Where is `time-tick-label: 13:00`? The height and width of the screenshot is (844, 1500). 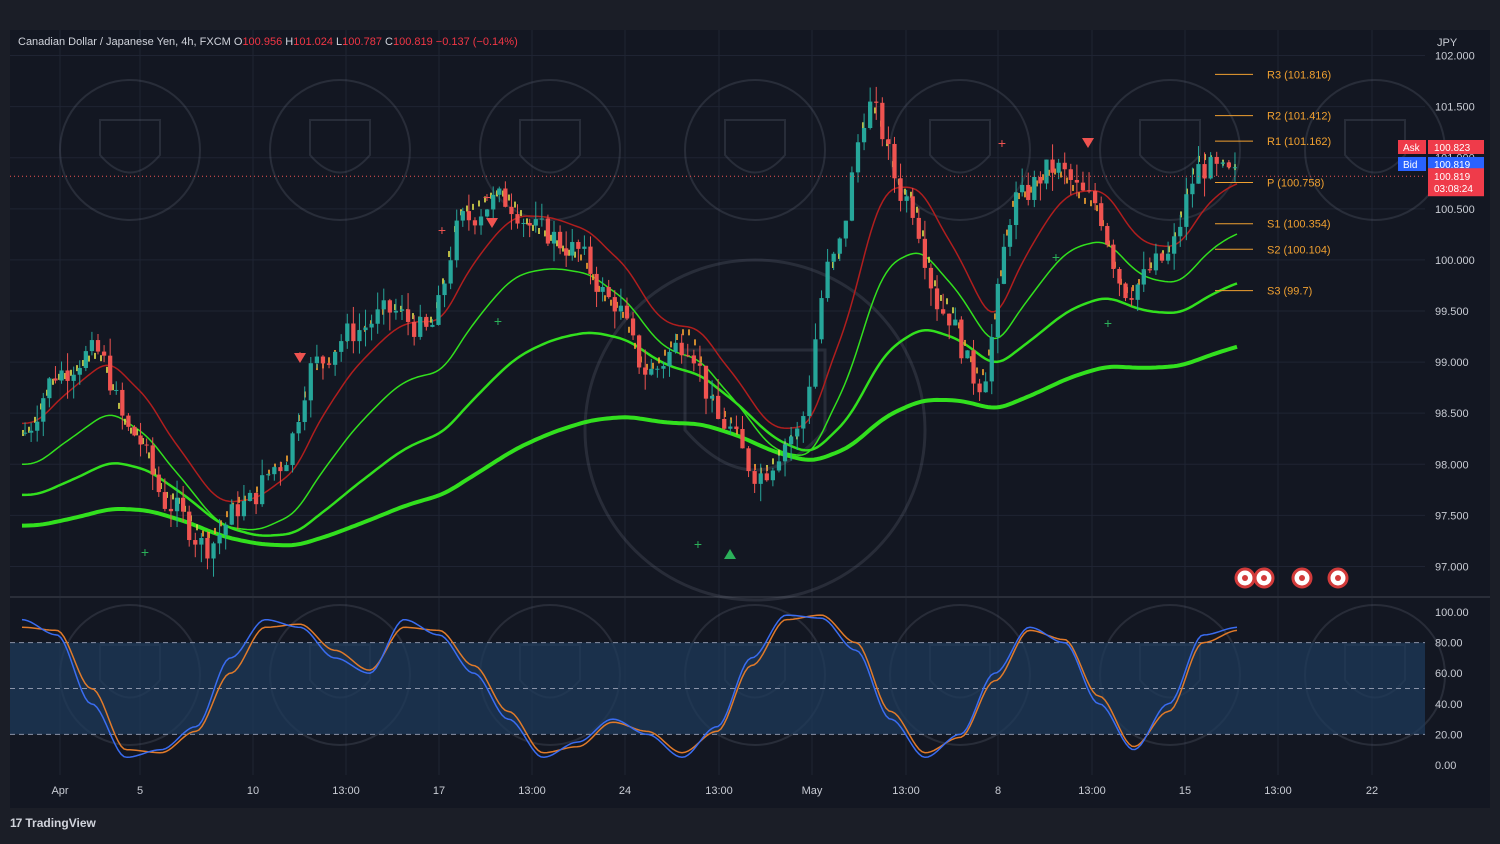 time-tick-label: 13:00 is located at coordinates (1278, 791).